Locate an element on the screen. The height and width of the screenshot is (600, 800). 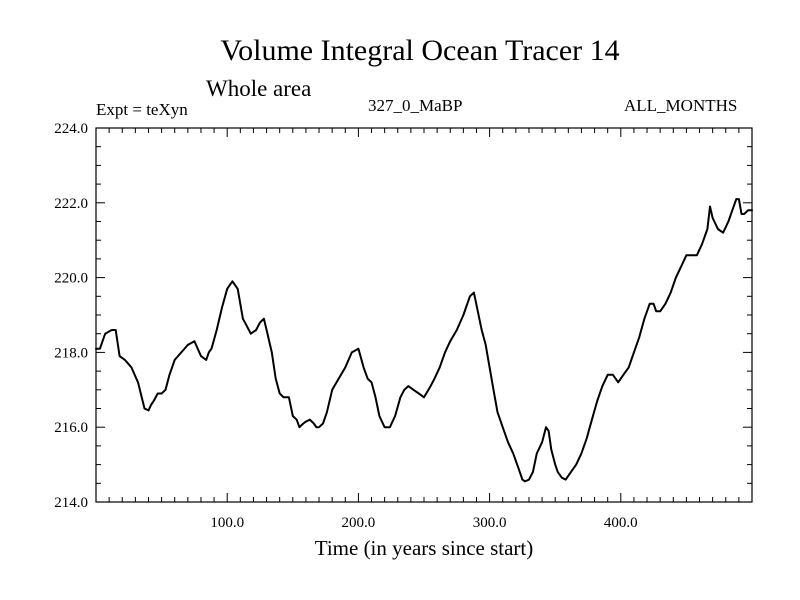
y-tick-label: 214.0 is located at coordinates (71, 503).